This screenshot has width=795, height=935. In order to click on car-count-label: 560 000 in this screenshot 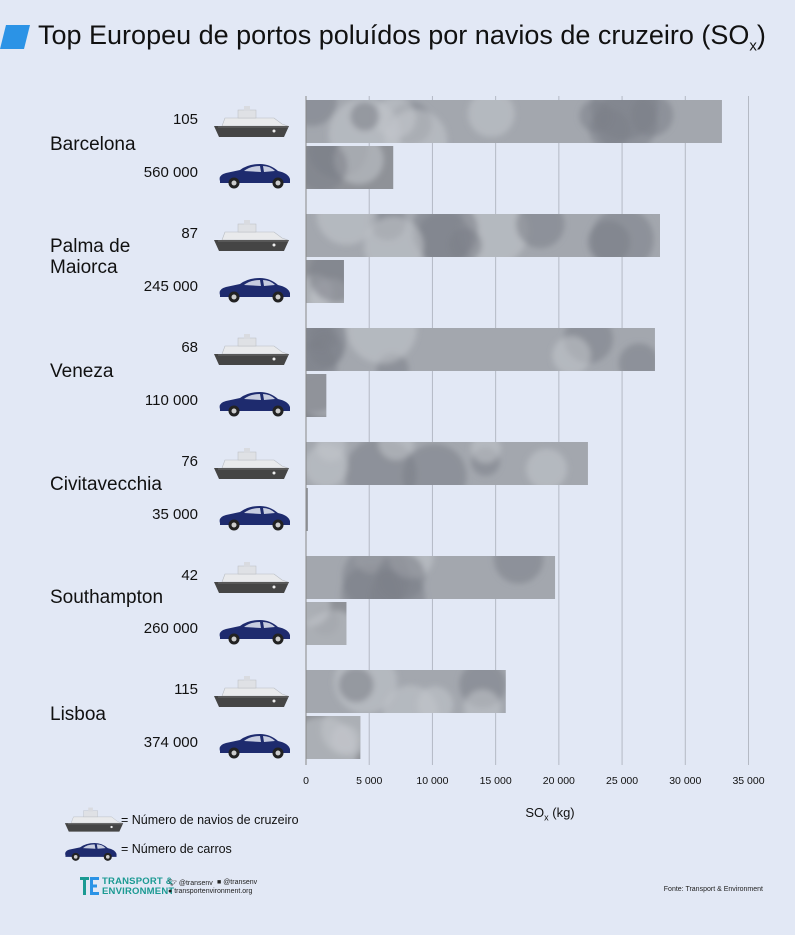, I will do `click(170, 172)`.